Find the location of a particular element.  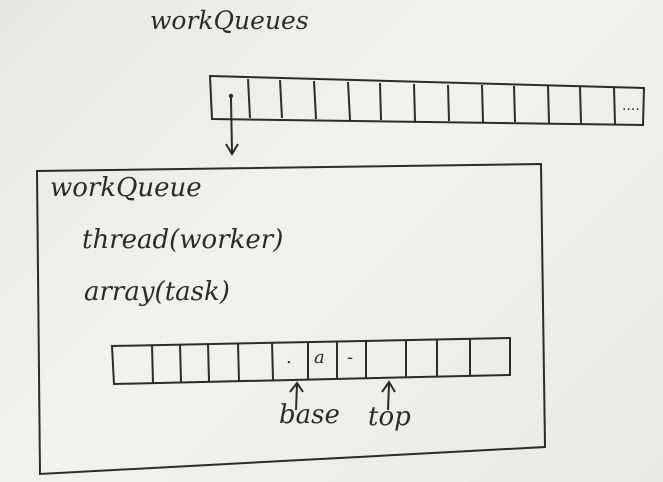

base-arrow-shaft is located at coordinates (296, 397).